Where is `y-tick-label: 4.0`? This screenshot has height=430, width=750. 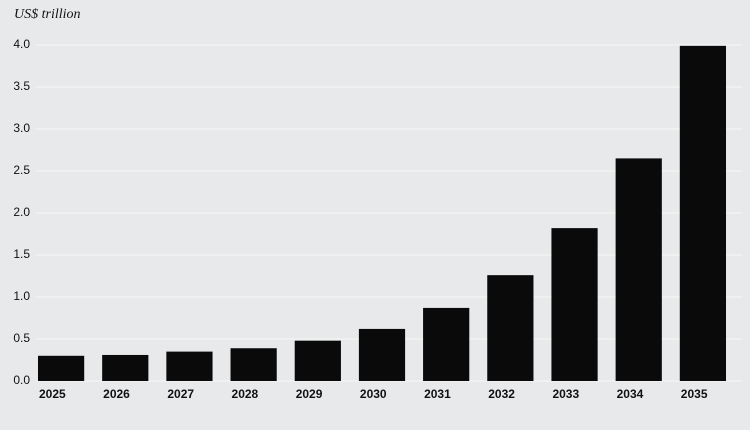 y-tick-label: 4.0 is located at coordinates (21, 44).